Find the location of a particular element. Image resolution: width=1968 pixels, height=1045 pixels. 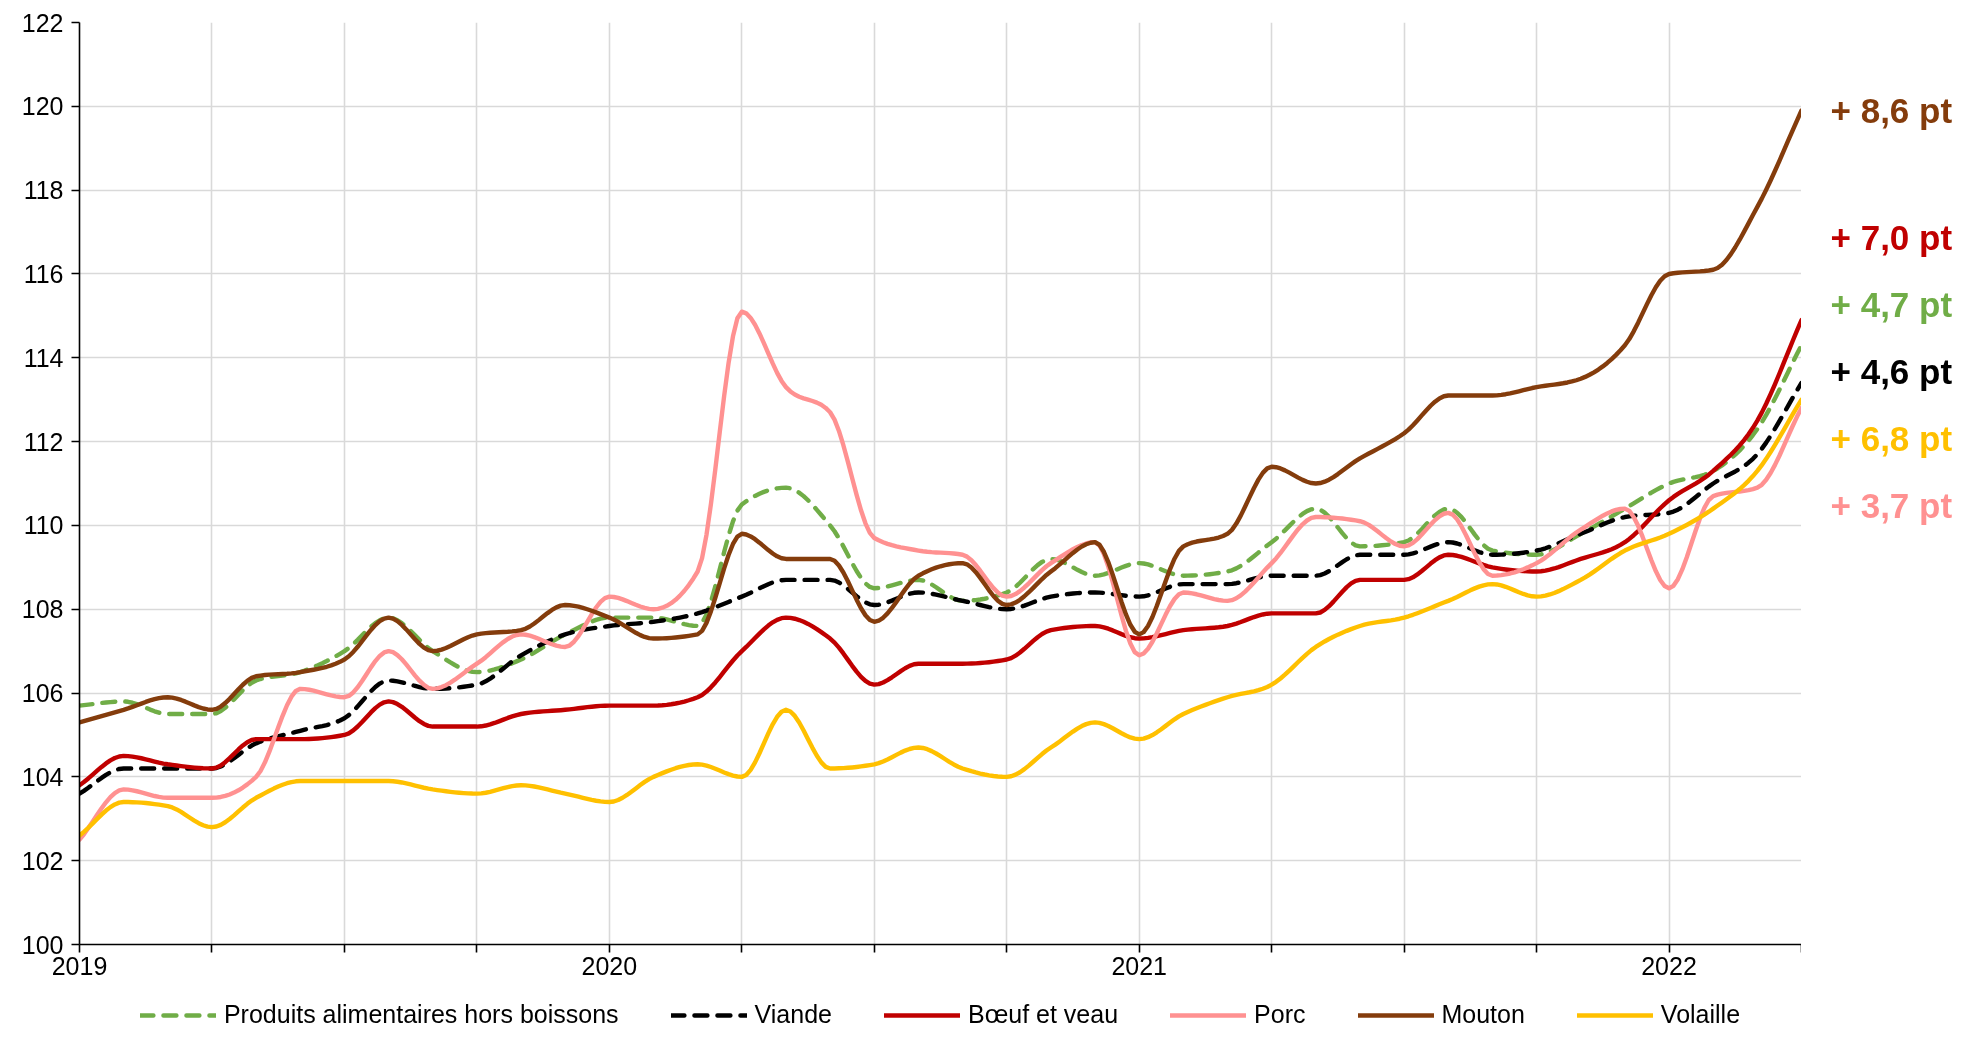

y-tick-label: 110 is located at coordinates (43, 525).